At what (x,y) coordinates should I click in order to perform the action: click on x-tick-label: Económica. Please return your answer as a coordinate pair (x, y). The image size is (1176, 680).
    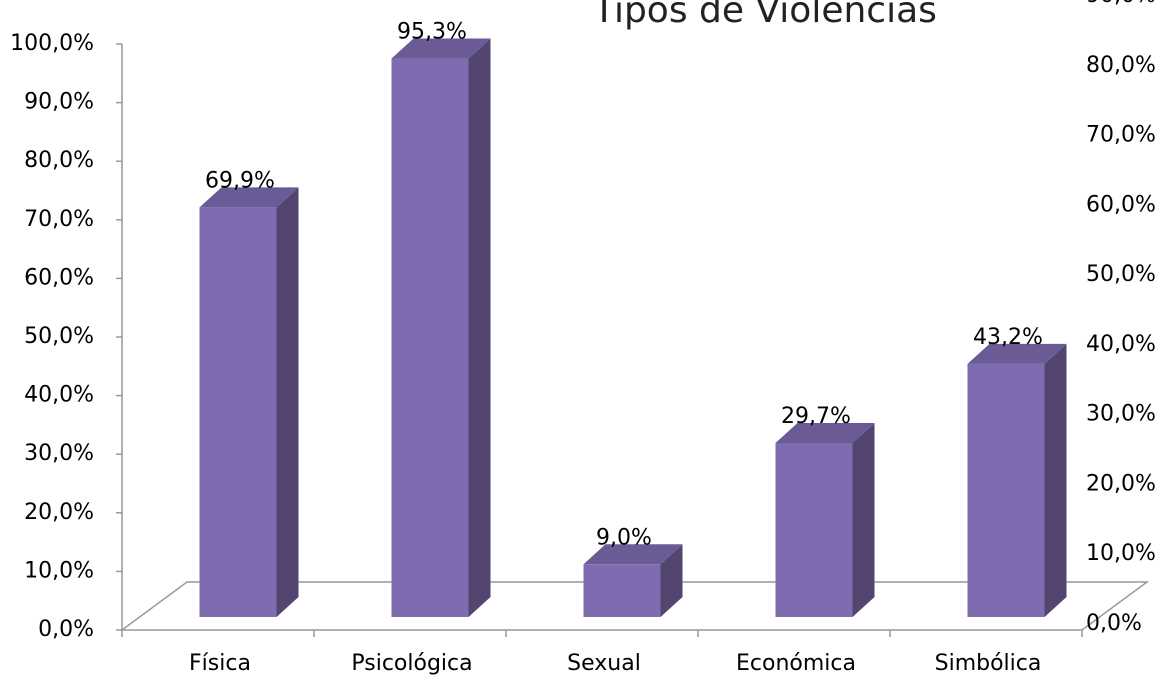
    Looking at the image, I should click on (796, 663).